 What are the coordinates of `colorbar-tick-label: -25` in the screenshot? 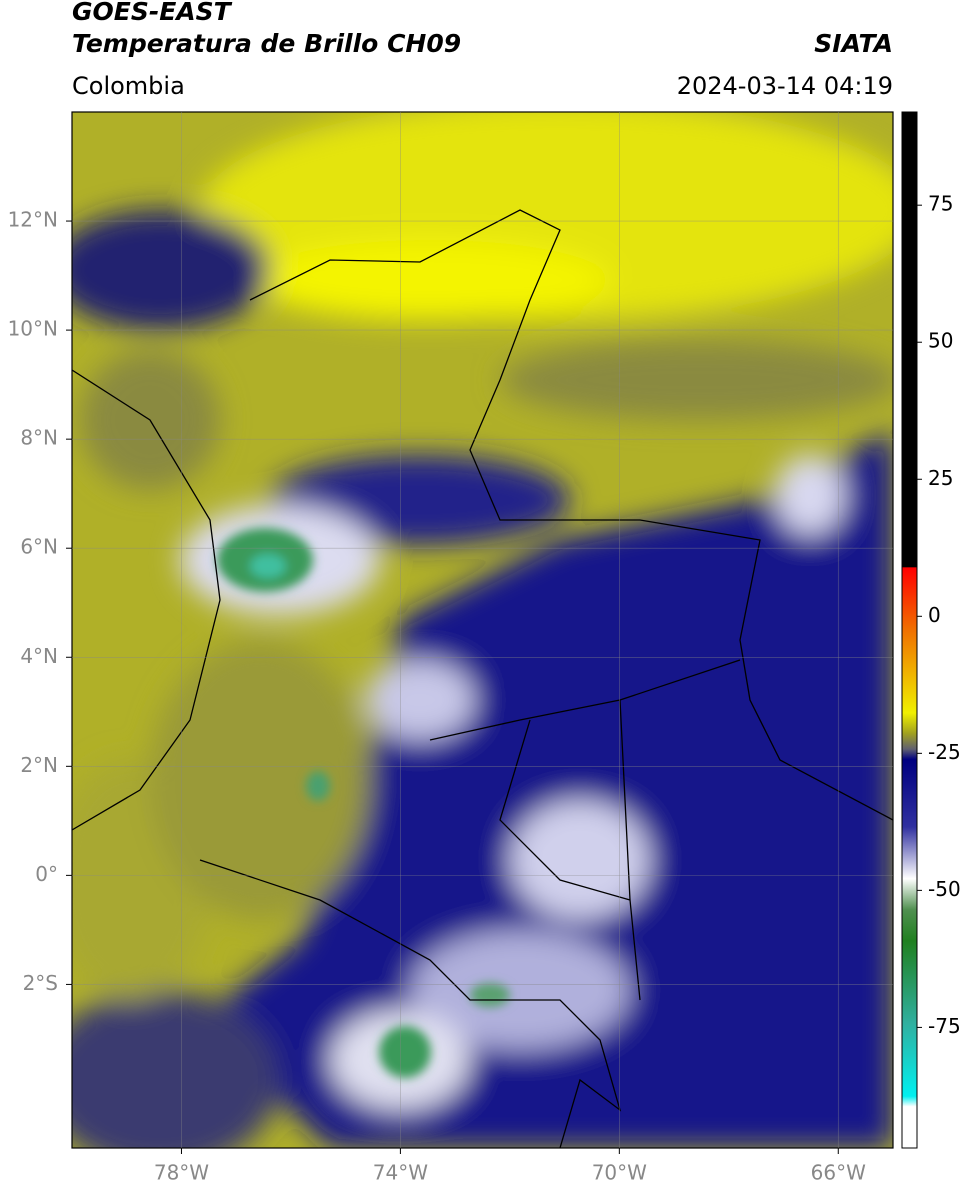 It's located at (944, 752).